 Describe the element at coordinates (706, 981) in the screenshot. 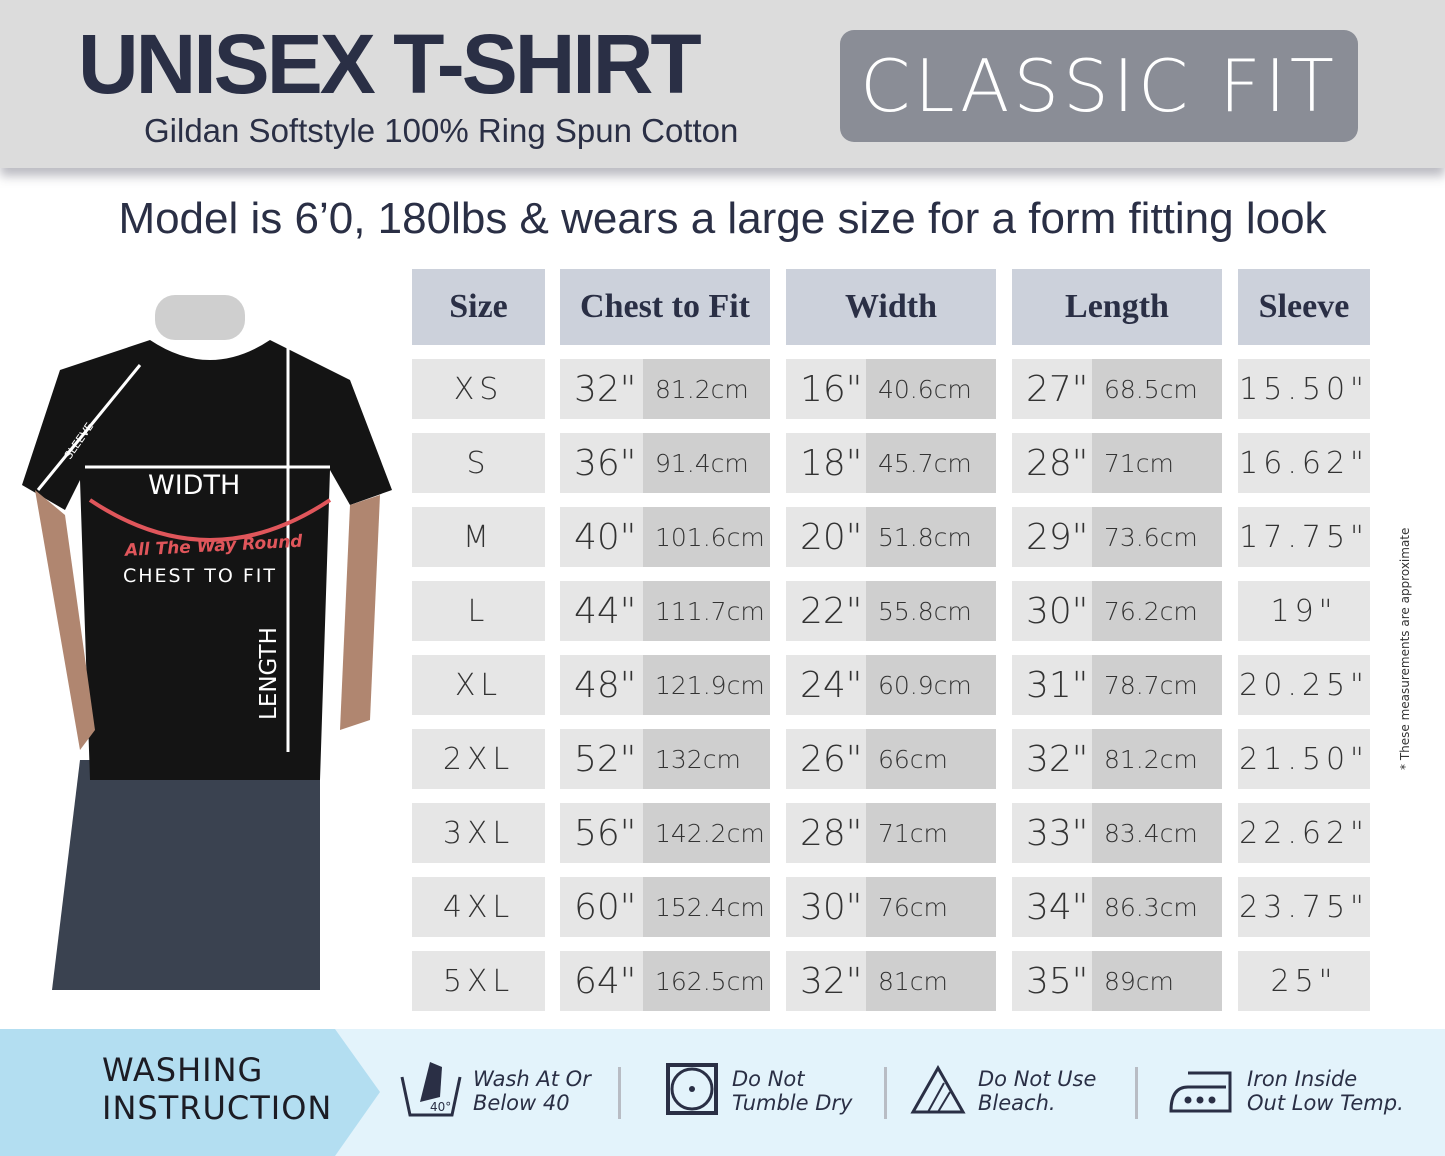

I see `chest-cm-cell: 162.5cm` at that location.